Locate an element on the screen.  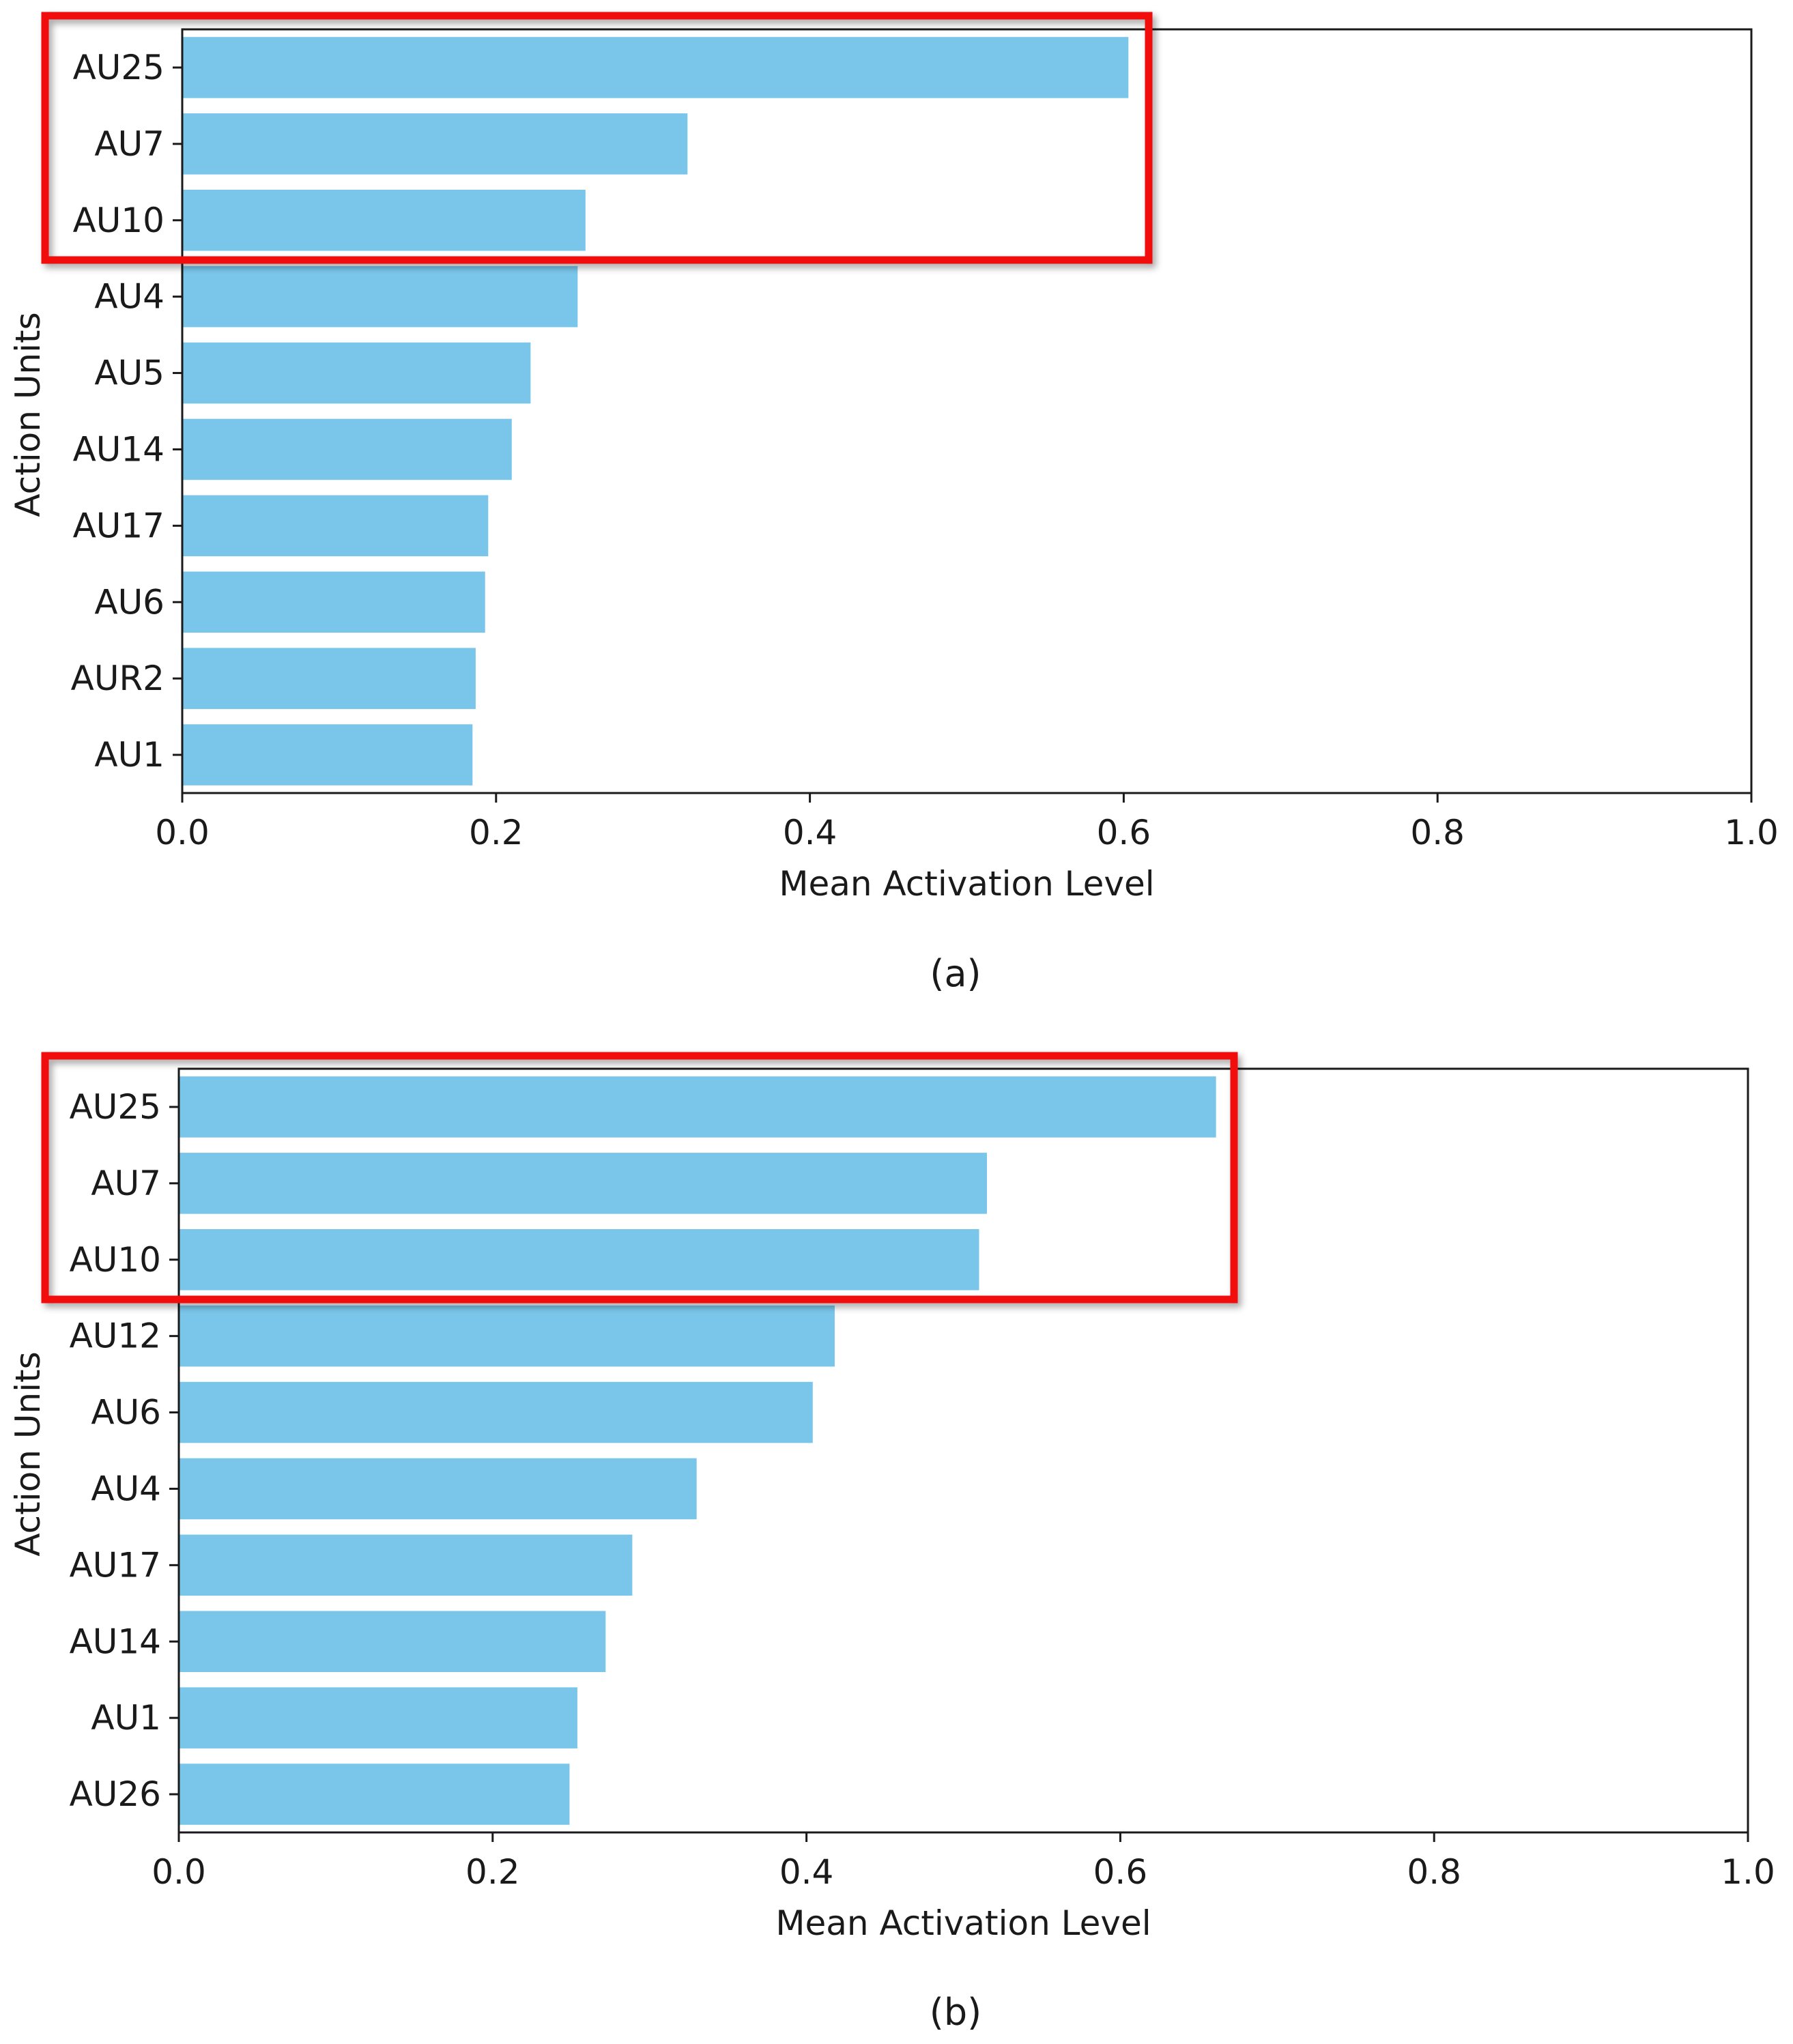
bar-aur2 is located at coordinates (329, 679).